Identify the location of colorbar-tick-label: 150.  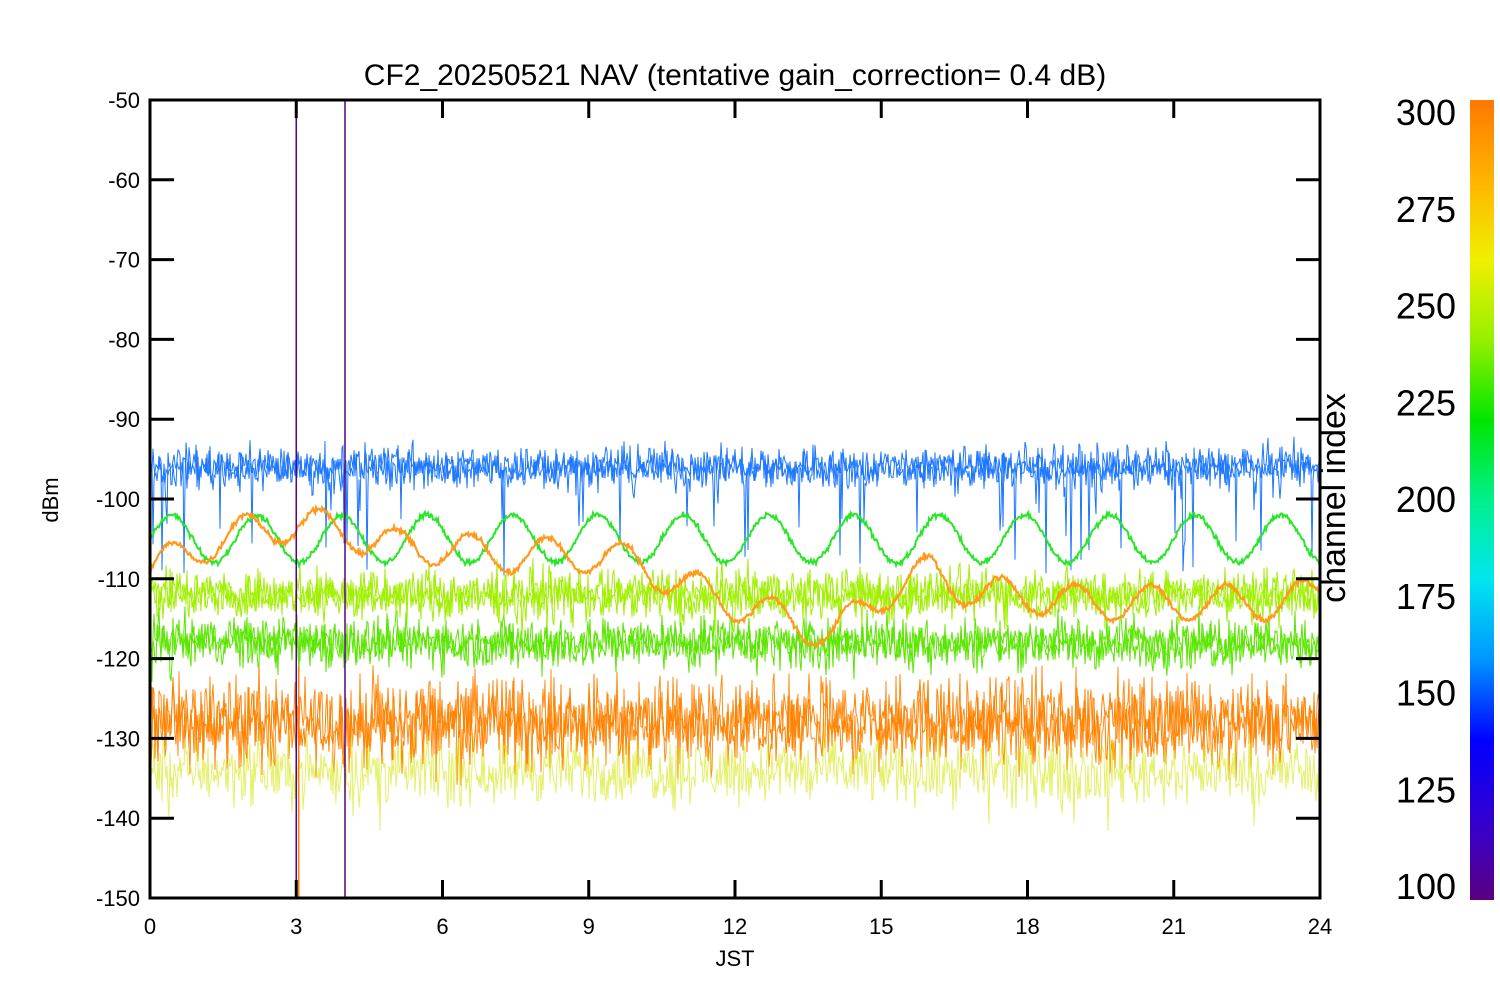
(1426, 693).